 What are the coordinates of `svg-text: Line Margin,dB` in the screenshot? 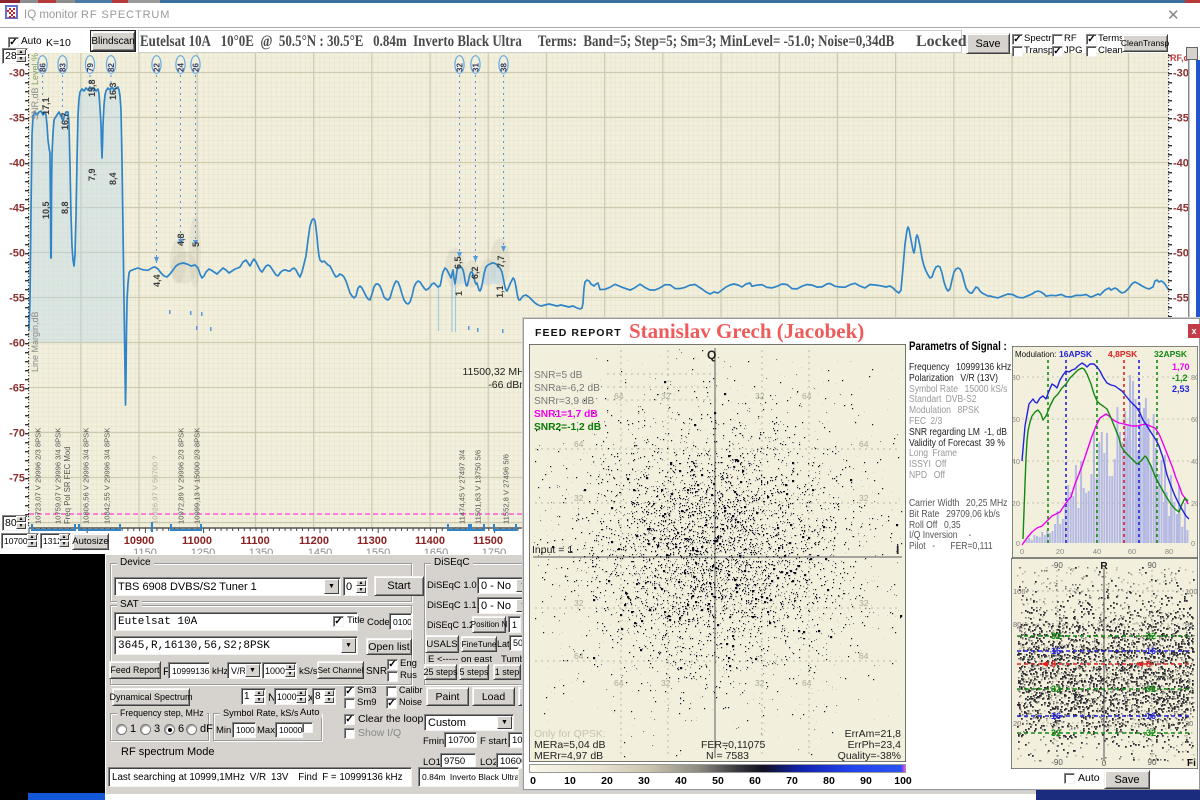 It's located at (35, 341).